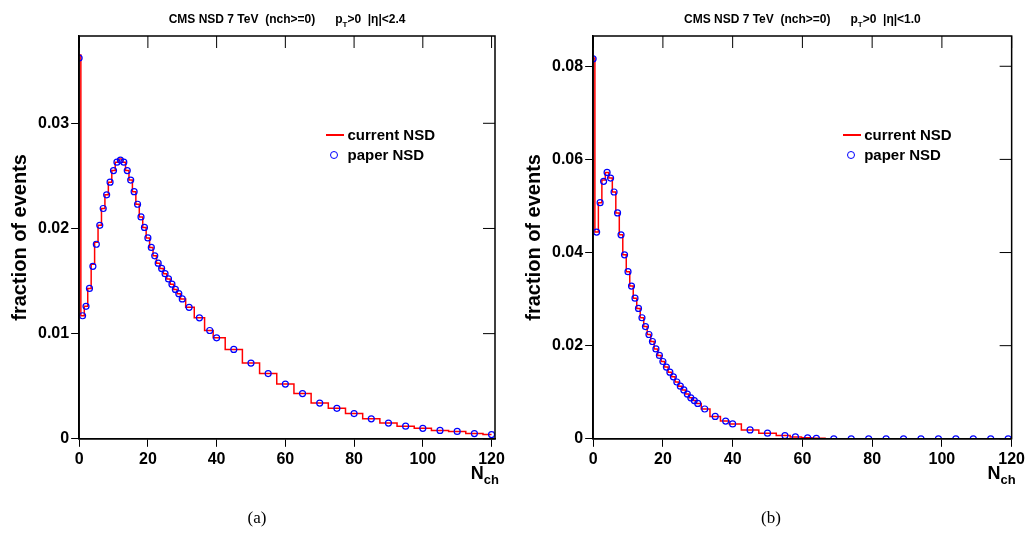 This screenshot has height=551, width=1028. I want to click on y-tick-label: 0.04, so click(568, 251).